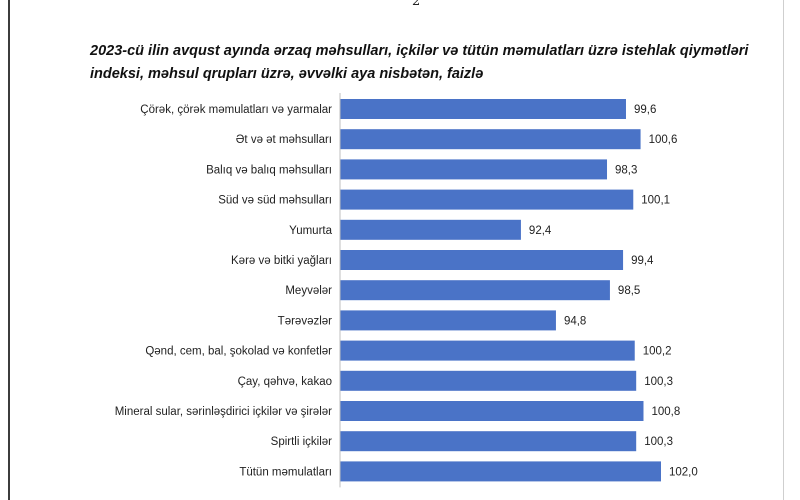  What do you see at coordinates (655, 201) in the screenshot?
I see `value-label: 100,1` at bounding box center [655, 201].